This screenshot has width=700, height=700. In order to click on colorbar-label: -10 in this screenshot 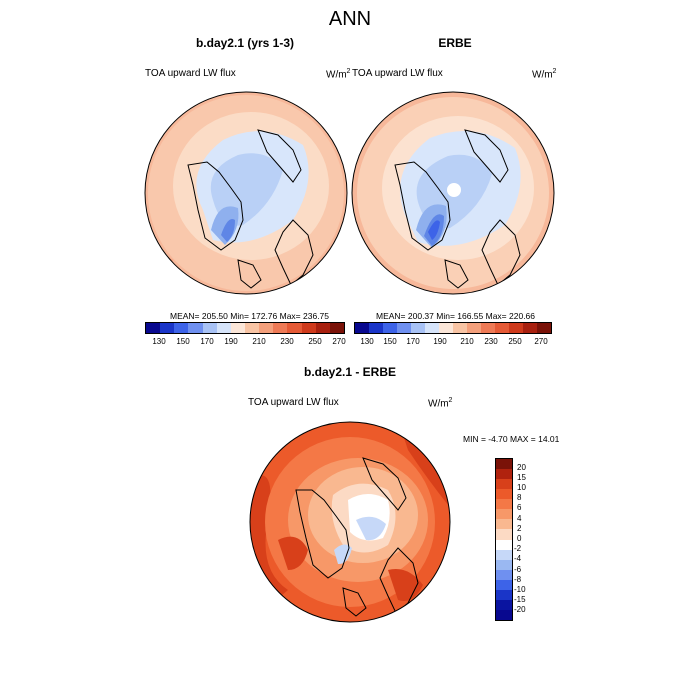, I will do `click(520, 589)`.